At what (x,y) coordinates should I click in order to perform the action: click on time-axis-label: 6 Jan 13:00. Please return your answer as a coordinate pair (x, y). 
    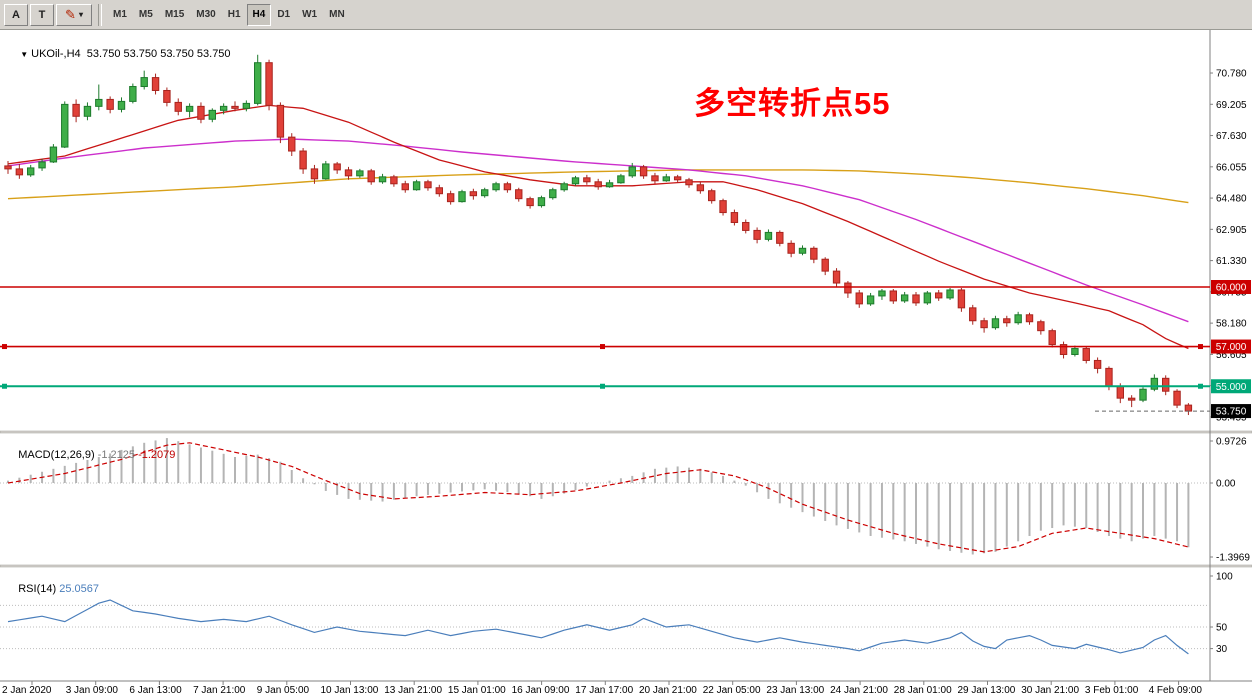
    Looking at the image, I should click on (155, 690).